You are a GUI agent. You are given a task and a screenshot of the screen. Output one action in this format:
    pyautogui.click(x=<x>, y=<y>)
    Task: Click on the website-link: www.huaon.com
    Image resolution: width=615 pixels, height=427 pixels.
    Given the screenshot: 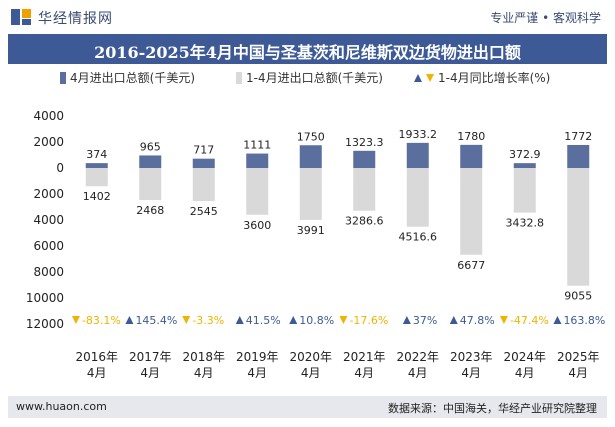 What is the action you would take?
    pyautogui.click(x=61, y=406)
    